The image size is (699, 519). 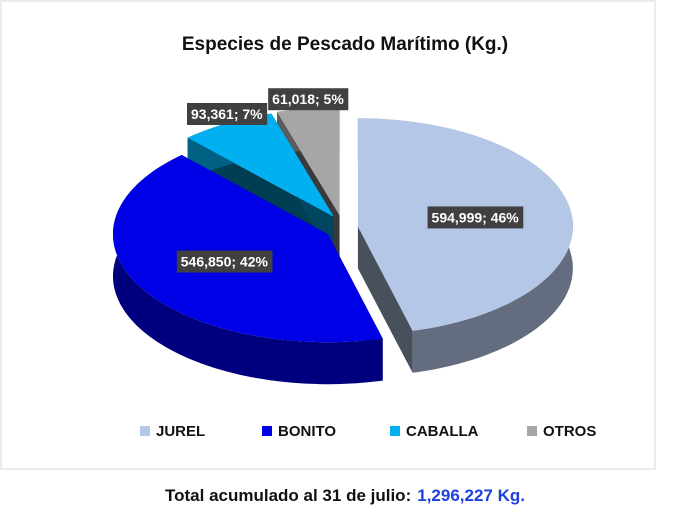 What do you see at coordinates (569, 431) in the screenshot?
I see `legend-label: OTROS` at bounding box center [569, 431].